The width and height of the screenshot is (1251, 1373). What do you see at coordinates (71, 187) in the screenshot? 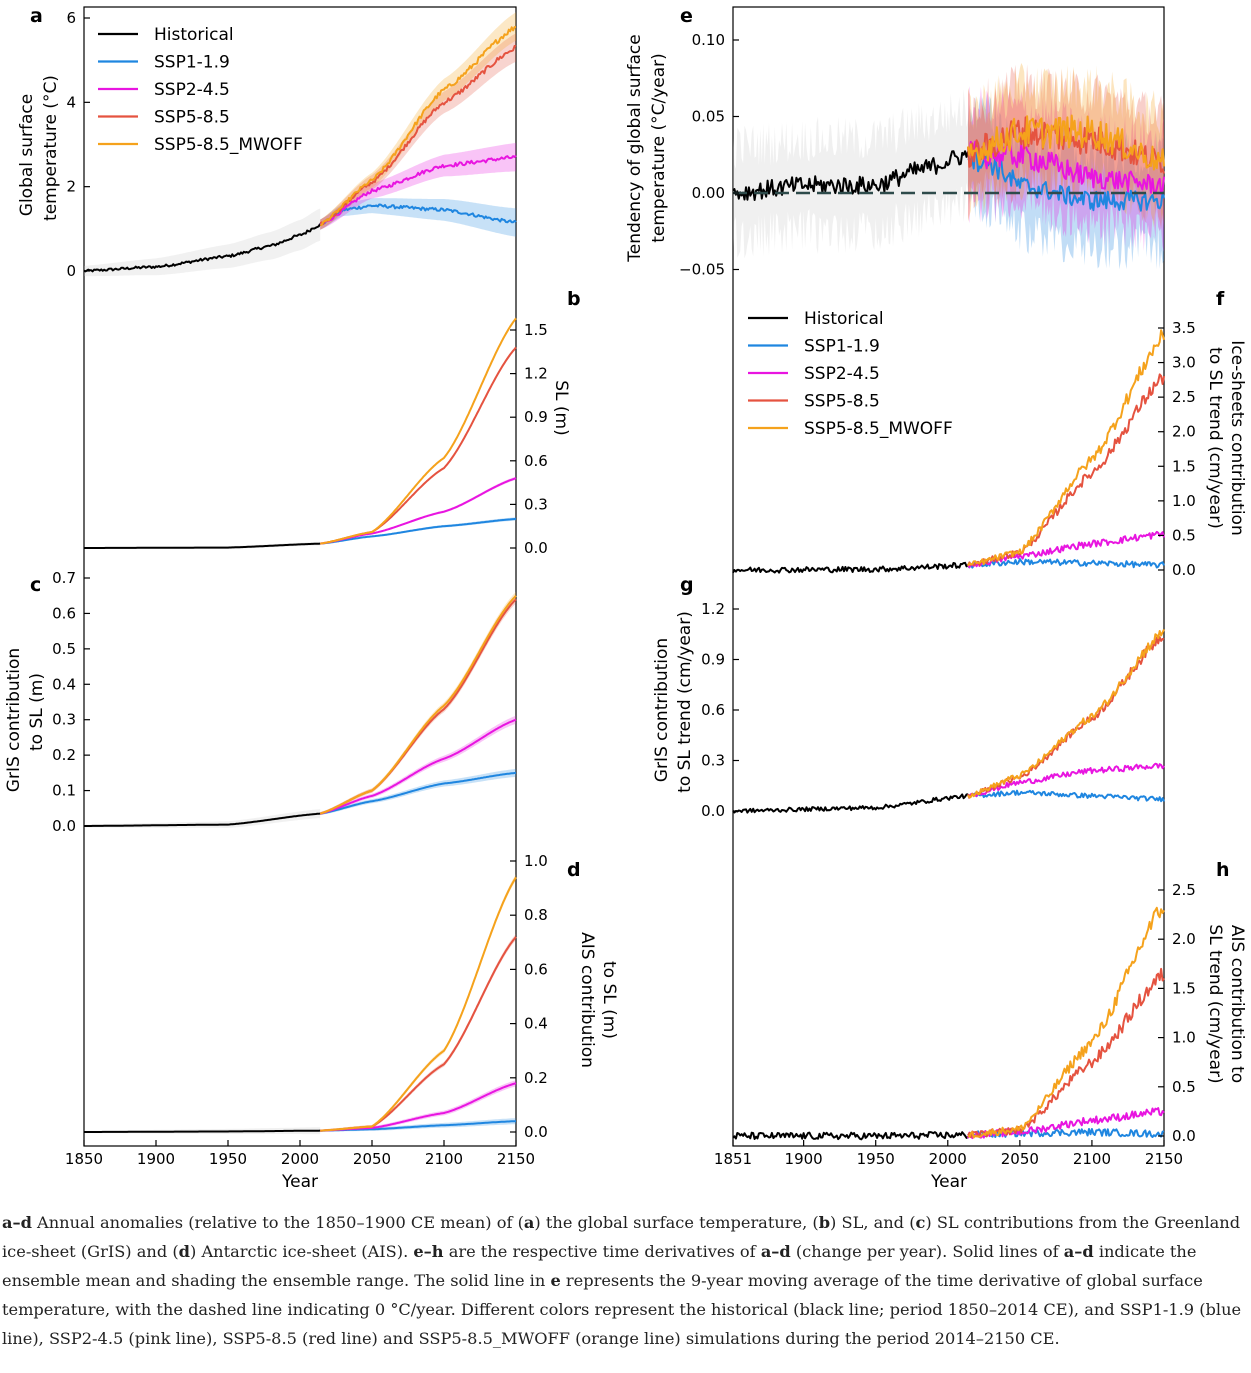
I see `y-tick-label-a: 2` at bounding box center [71, 187].